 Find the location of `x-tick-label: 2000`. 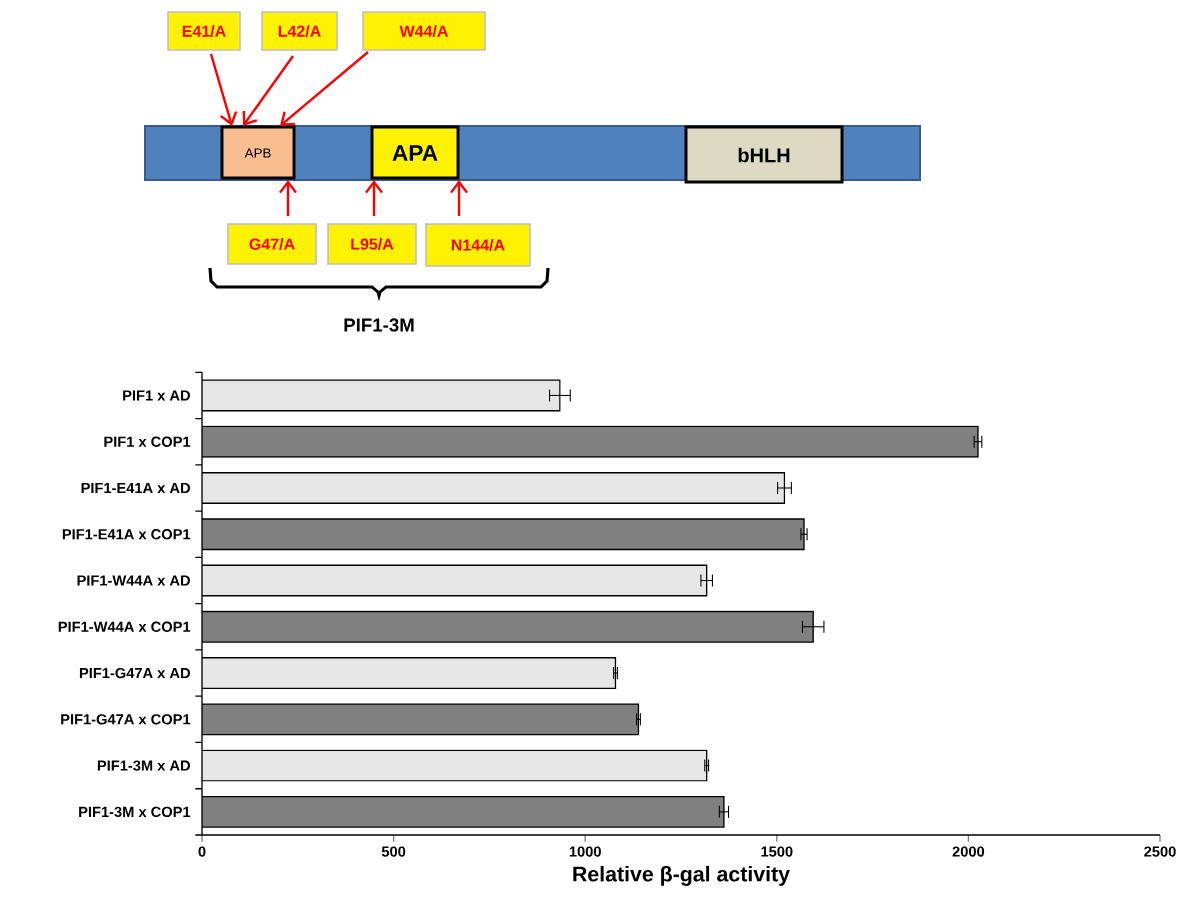

x-tick-label: 2000 is located at coordinates (968, 851).